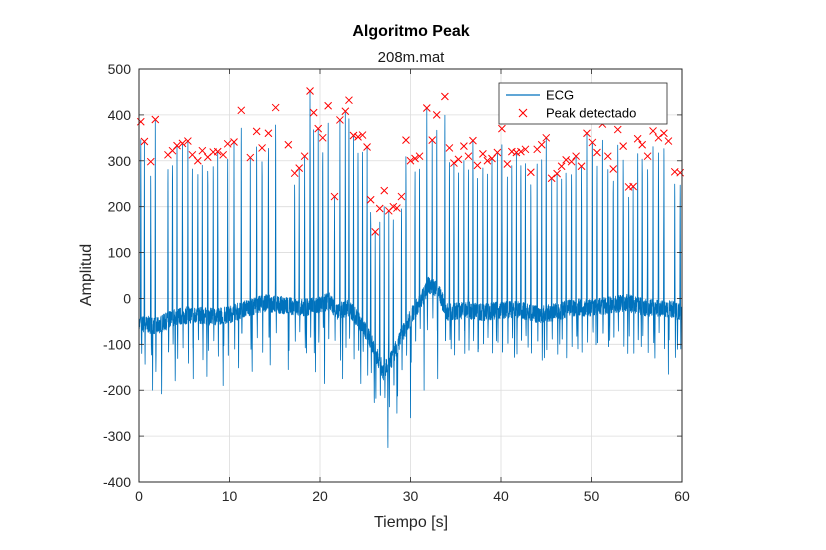  Describe the element at coordinates (120, 69) in the screenshot. I see `y-tick-label: 500` at that location.